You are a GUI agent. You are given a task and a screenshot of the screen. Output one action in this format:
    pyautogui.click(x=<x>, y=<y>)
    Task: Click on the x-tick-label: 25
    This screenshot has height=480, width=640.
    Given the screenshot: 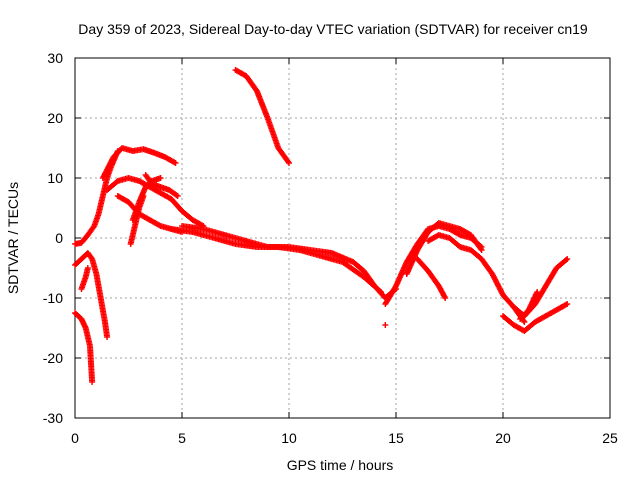 What is the action you would take?
    pyautogui.click(x=610, y=438)
    